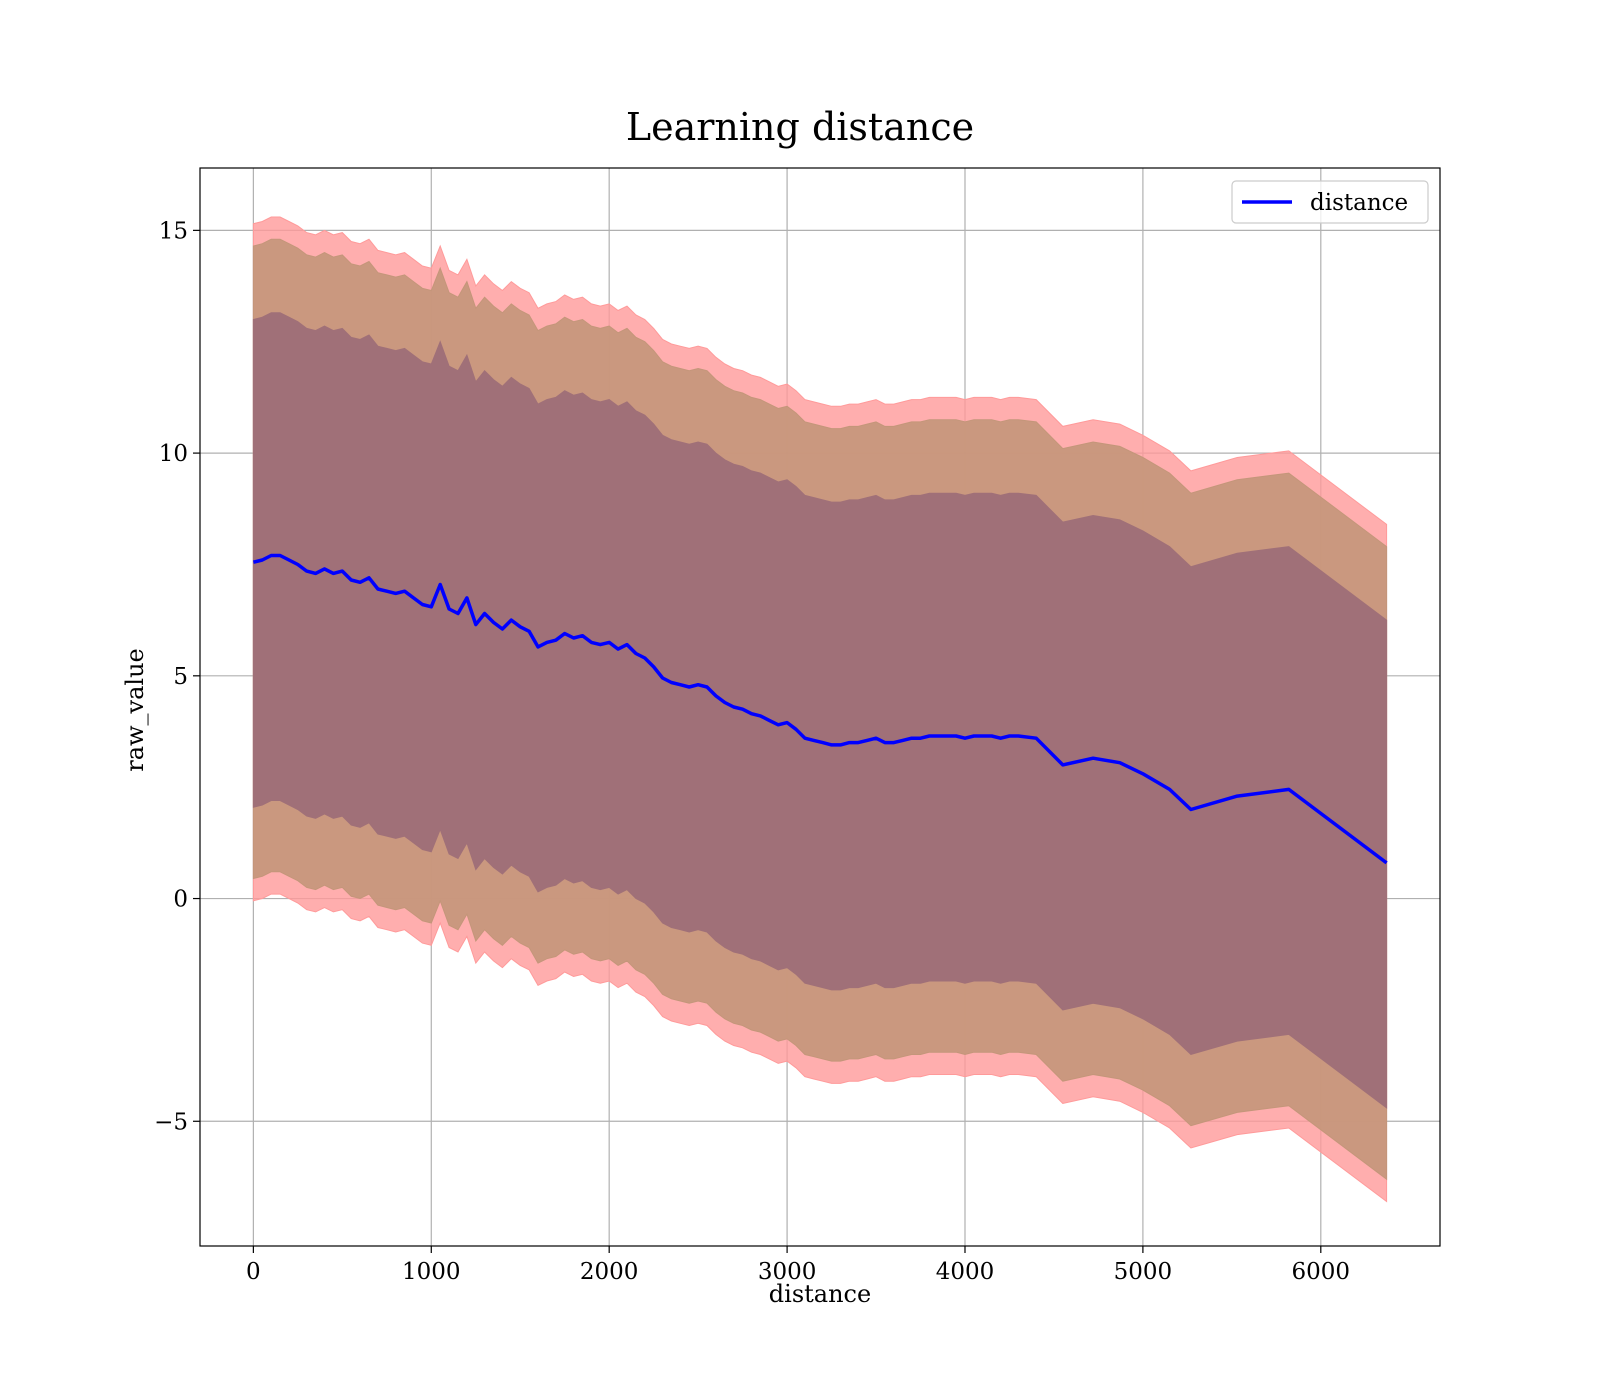 The width and height of the screenshot is (1600, 1400). Describe the element at coordinates (431, 1272) in the screenshot. I see `x-tick-label: 1000` at that location.